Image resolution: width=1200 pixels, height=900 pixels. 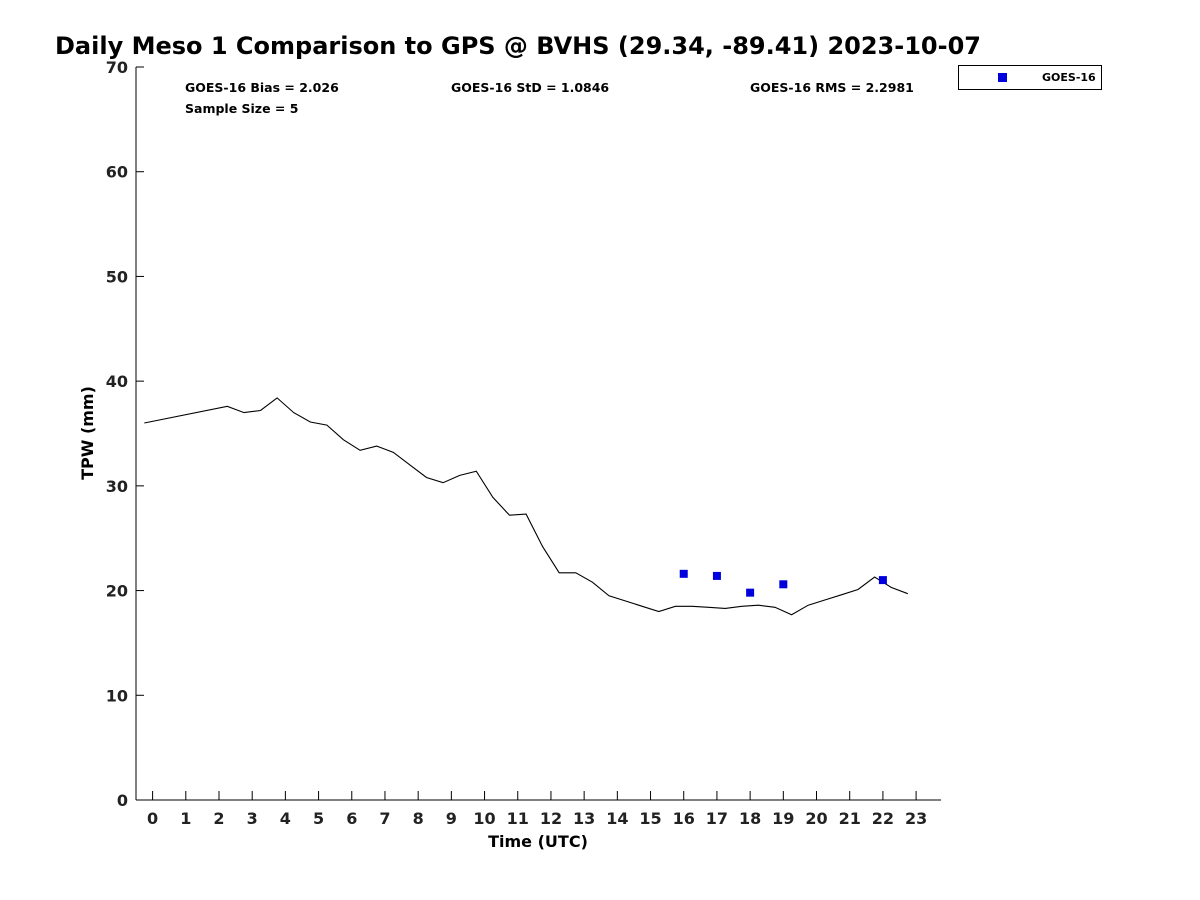 What do you see at coordinates (1069, 77) in the screenshot?
I see `legend-label-goes-16: GOES-16` at bounding box center [1069, 77].